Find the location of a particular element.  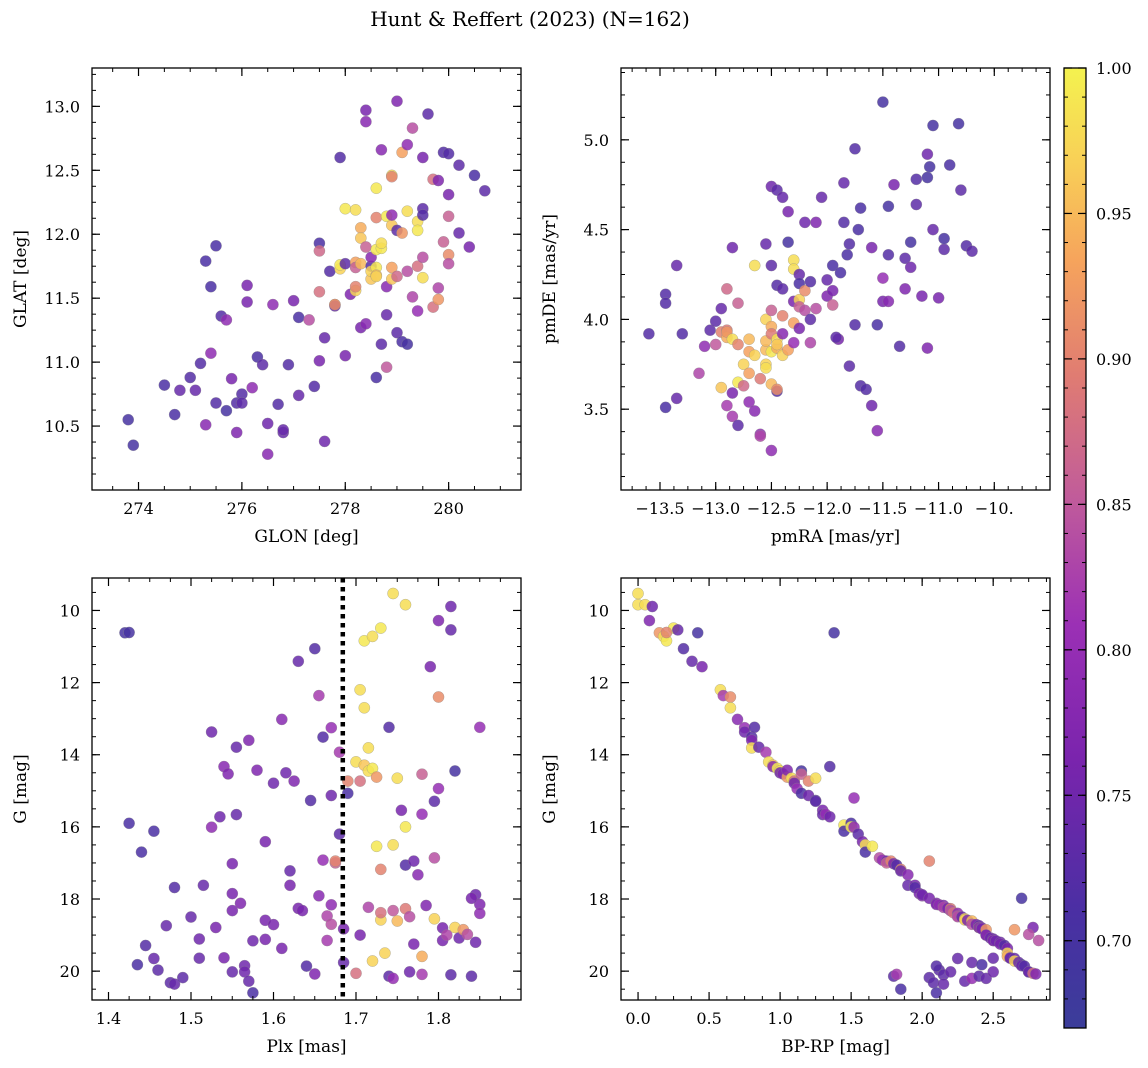

y-tick-label: 20 is located at coordinates (70, 971).